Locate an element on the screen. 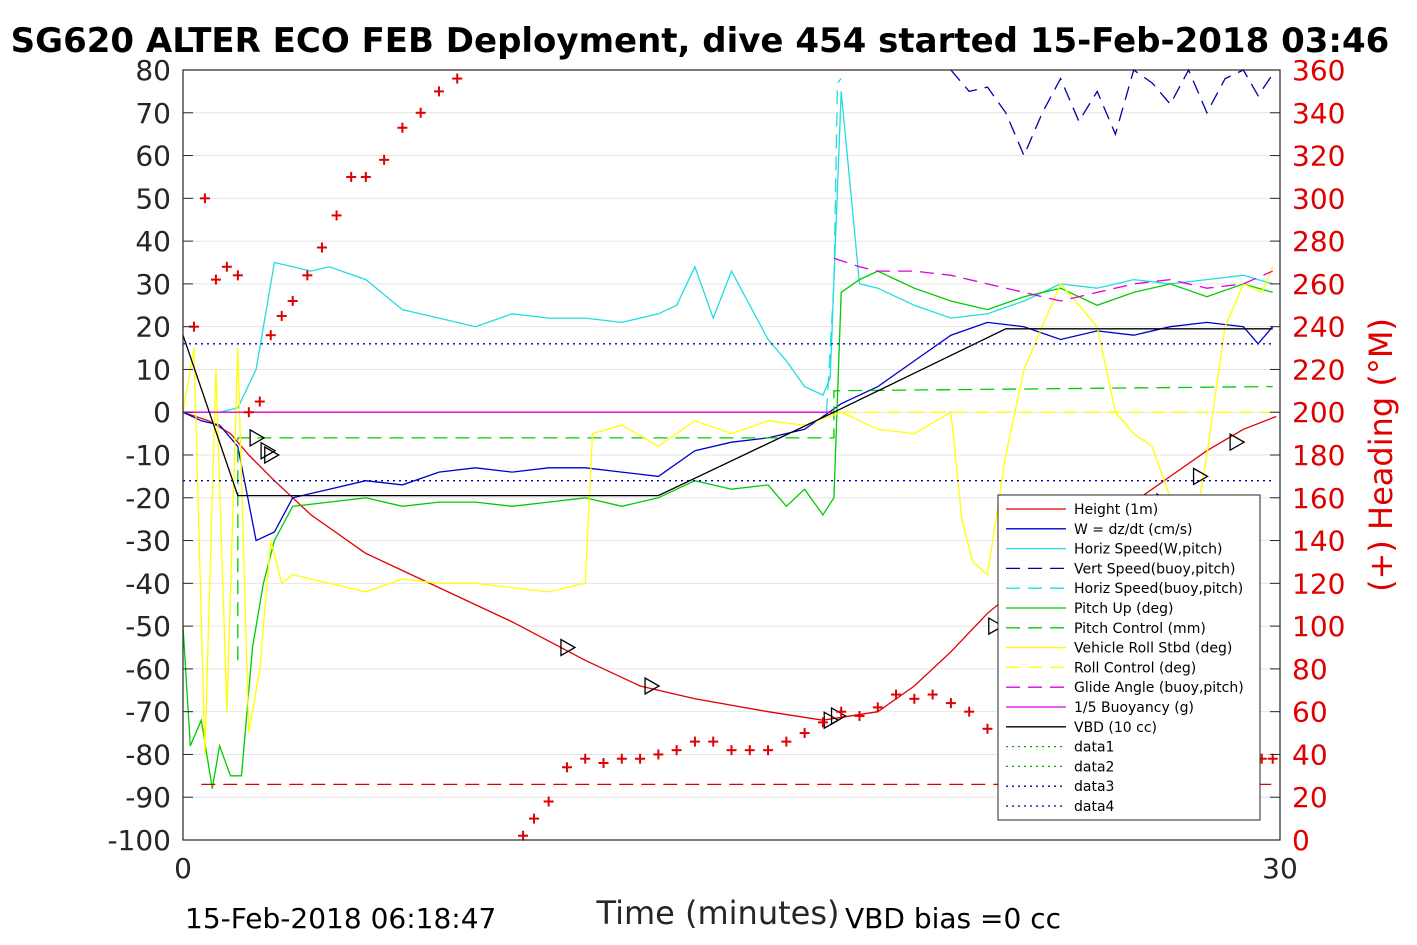 The width and height of the screenshot is (1417, 945). legend-label: Glide Angle (buoy,pitch) is located at coordinates (1159, 688).